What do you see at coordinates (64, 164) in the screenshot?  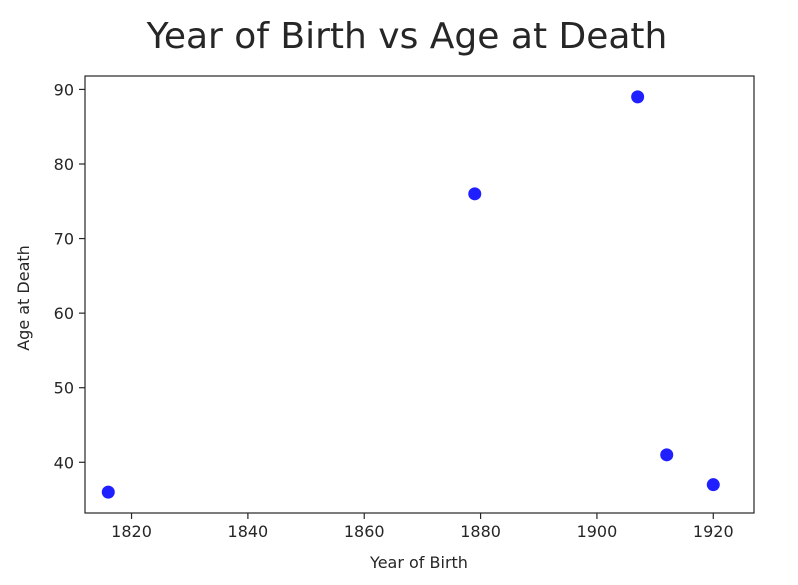 I see `y-tick-label: 80` at bounding box center [64, 164].